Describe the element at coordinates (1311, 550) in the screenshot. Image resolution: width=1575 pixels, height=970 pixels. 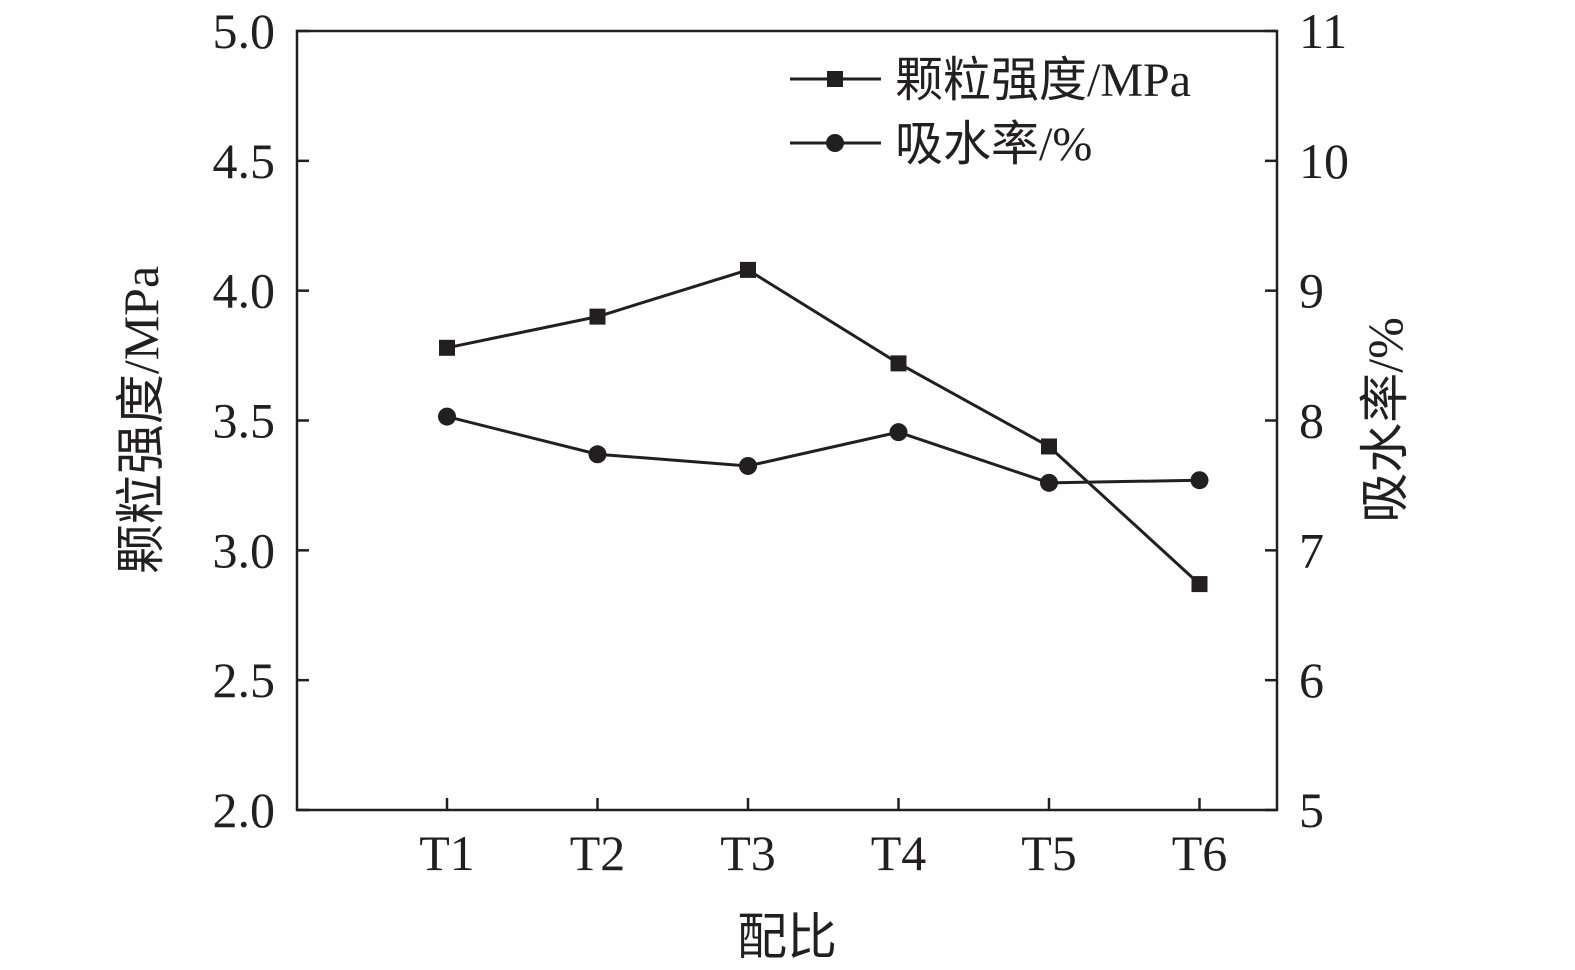
I see `right-y-tick-label: 7` at that location.